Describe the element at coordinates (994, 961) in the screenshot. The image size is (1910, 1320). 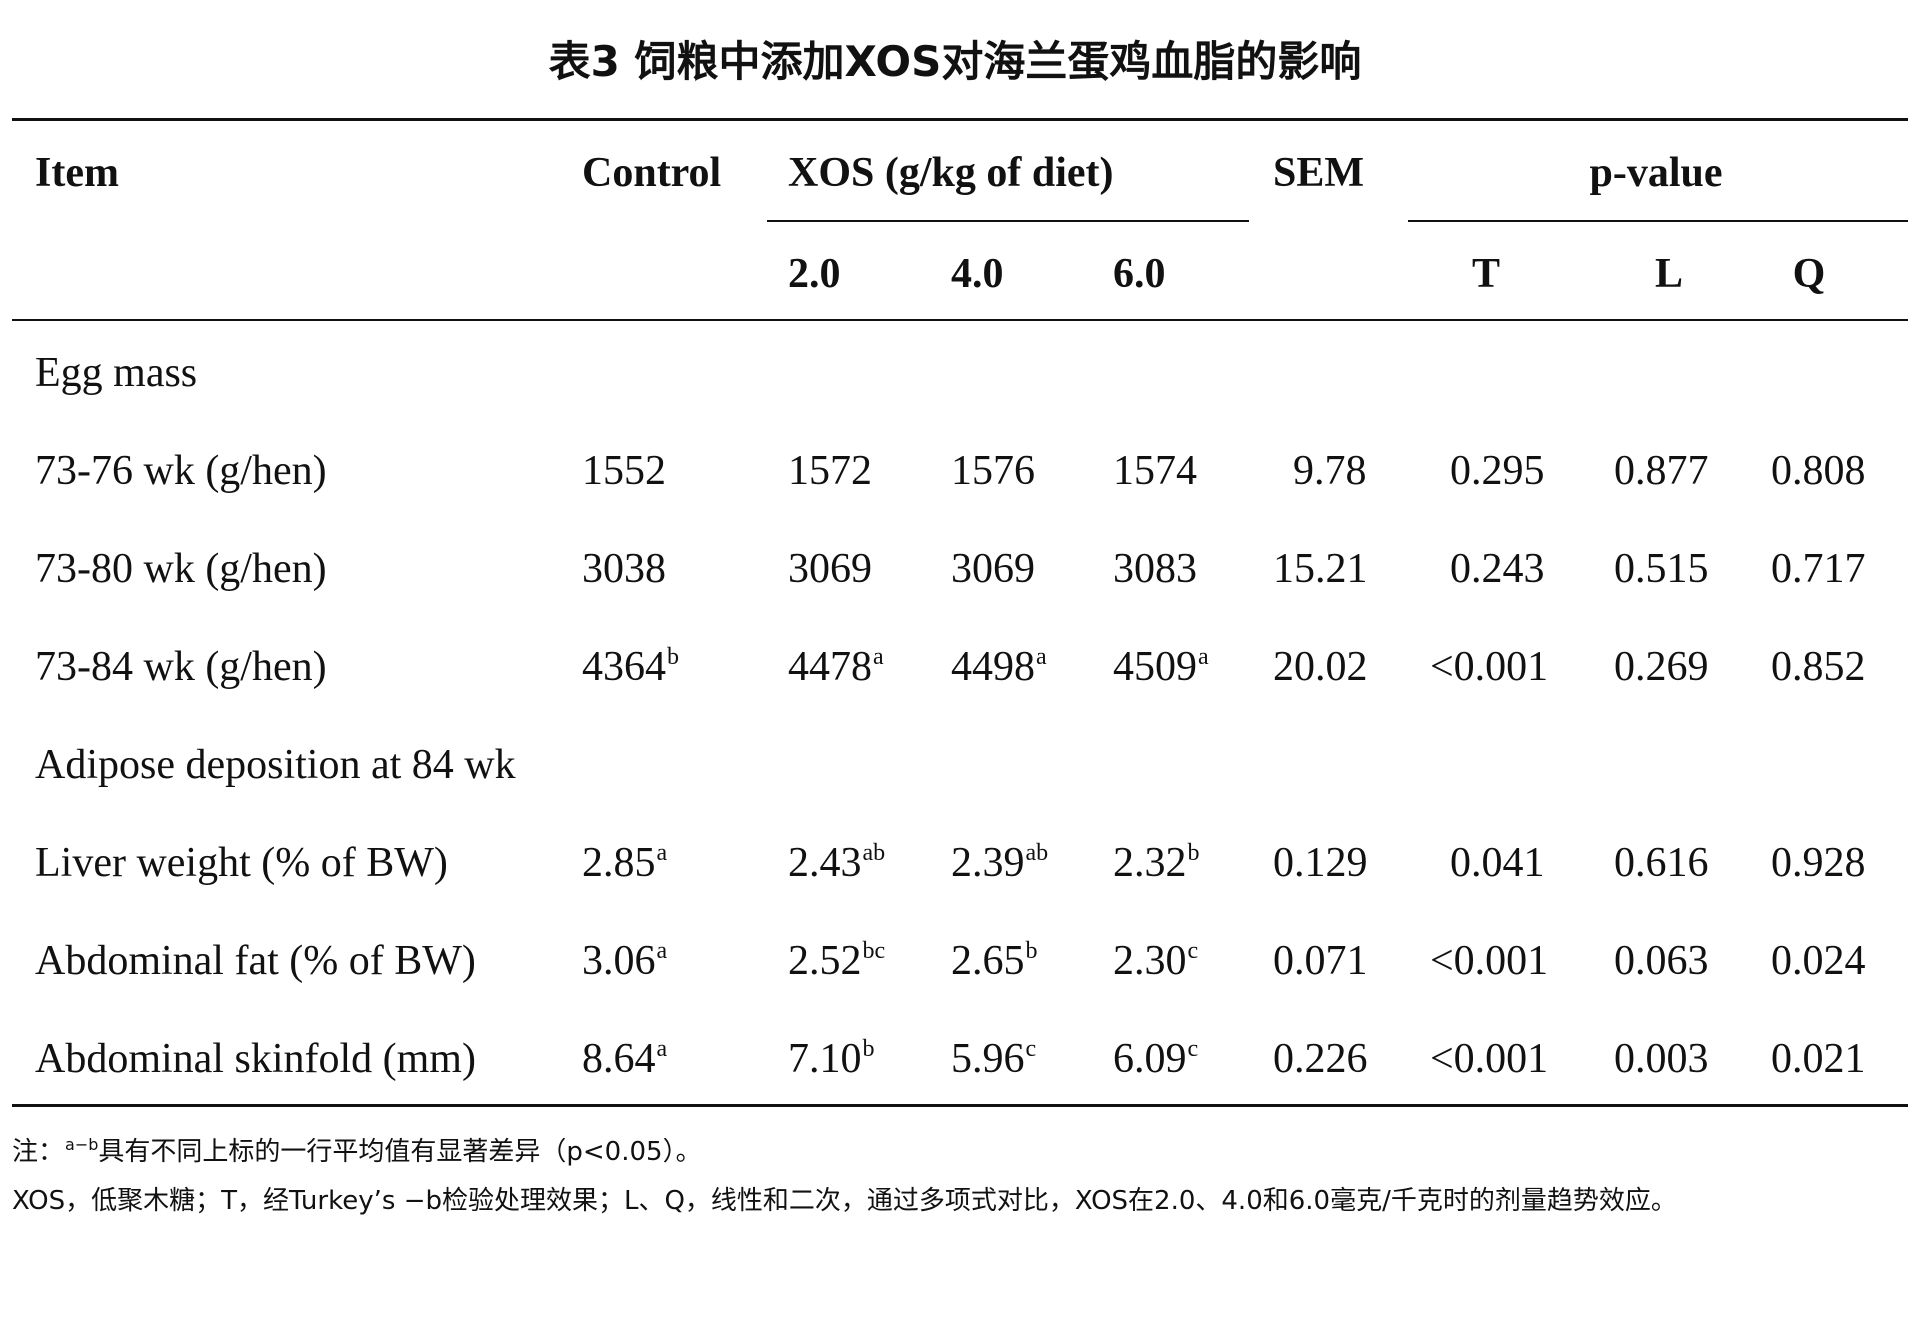
I see `cell-xos-4: 2.65b` at that location.